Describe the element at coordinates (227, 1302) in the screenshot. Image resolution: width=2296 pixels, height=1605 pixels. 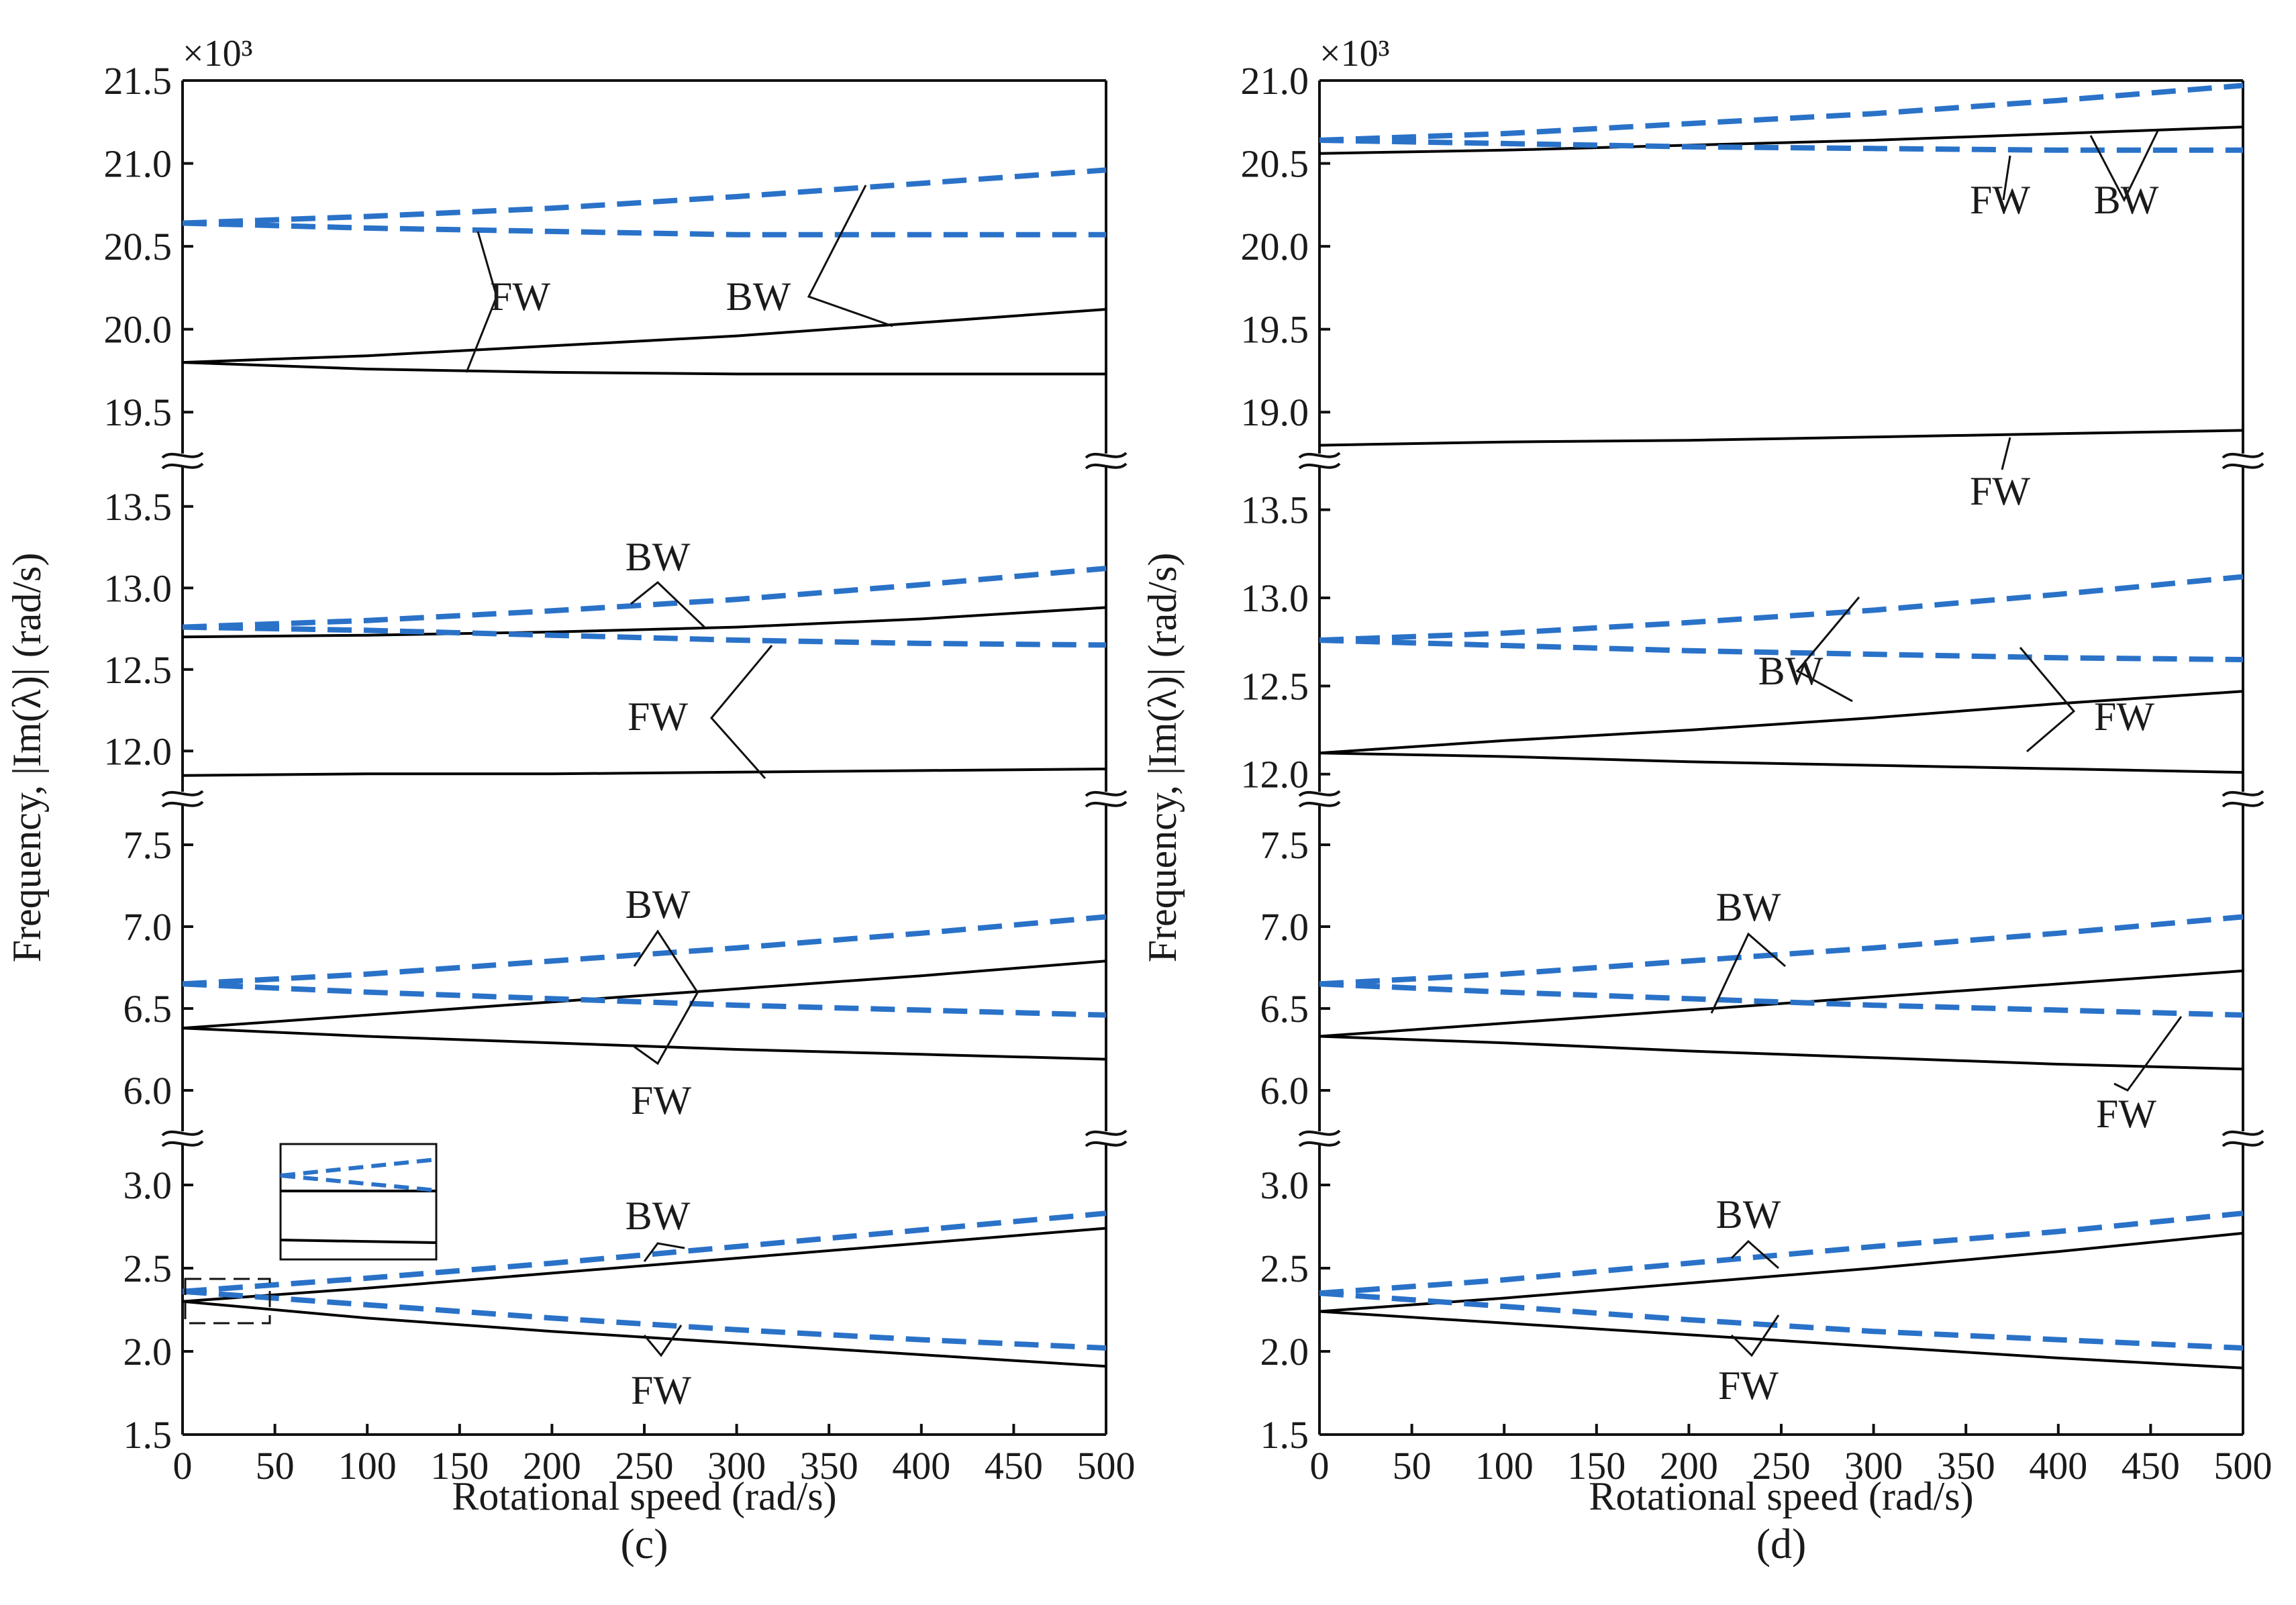
I see `zoom-region-box` at that location.